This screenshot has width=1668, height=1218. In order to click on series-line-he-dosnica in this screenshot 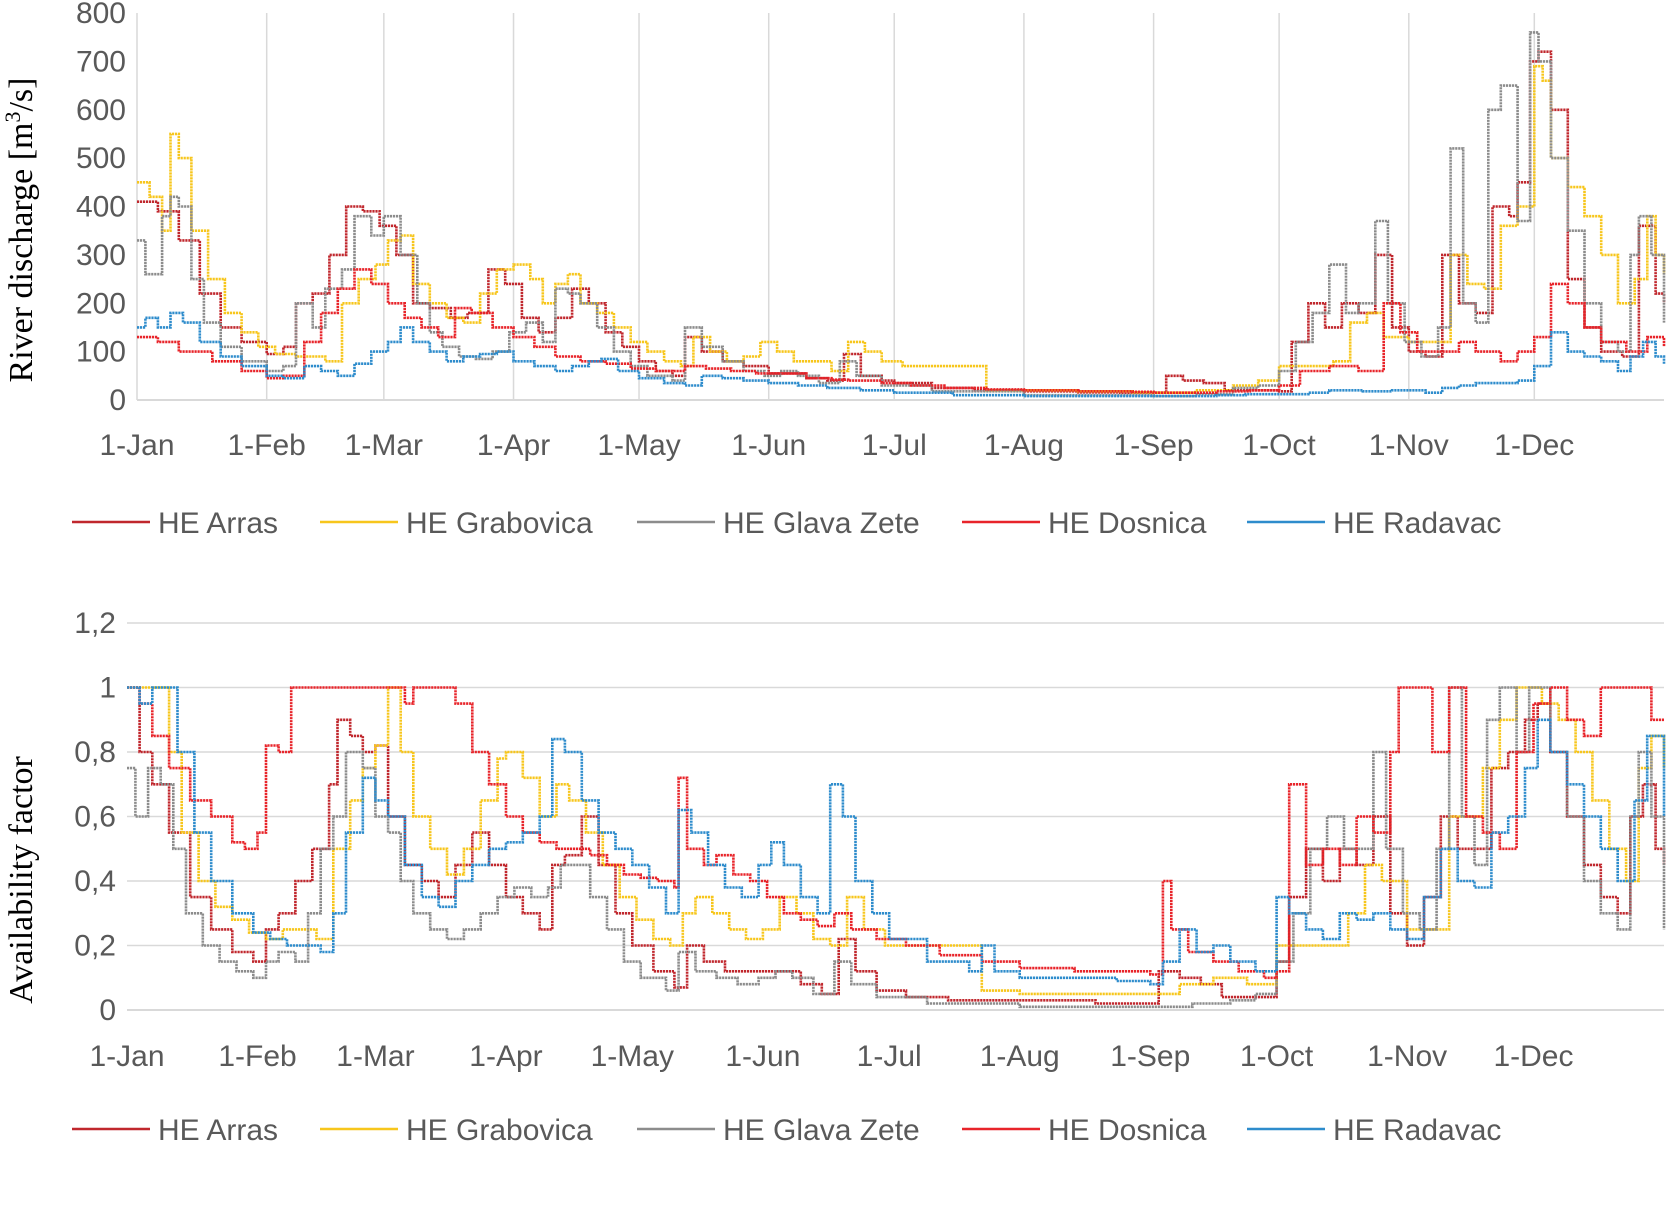, I will do `click(901, 331)`.